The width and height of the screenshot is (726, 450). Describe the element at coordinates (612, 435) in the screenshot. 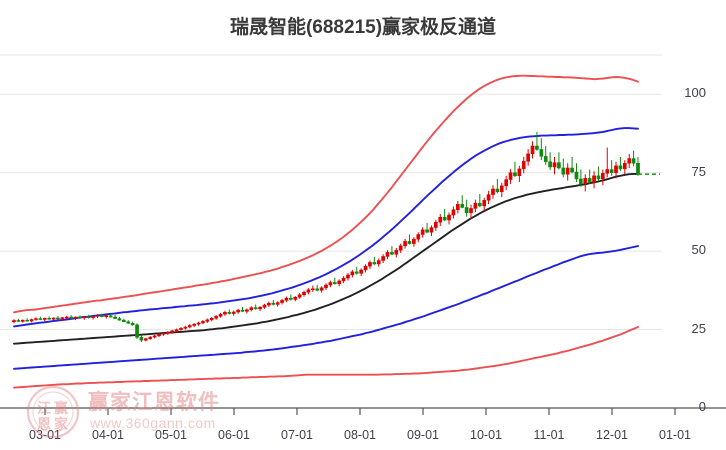

I see `x-axis-tick-12-01: 12-01` at that location.